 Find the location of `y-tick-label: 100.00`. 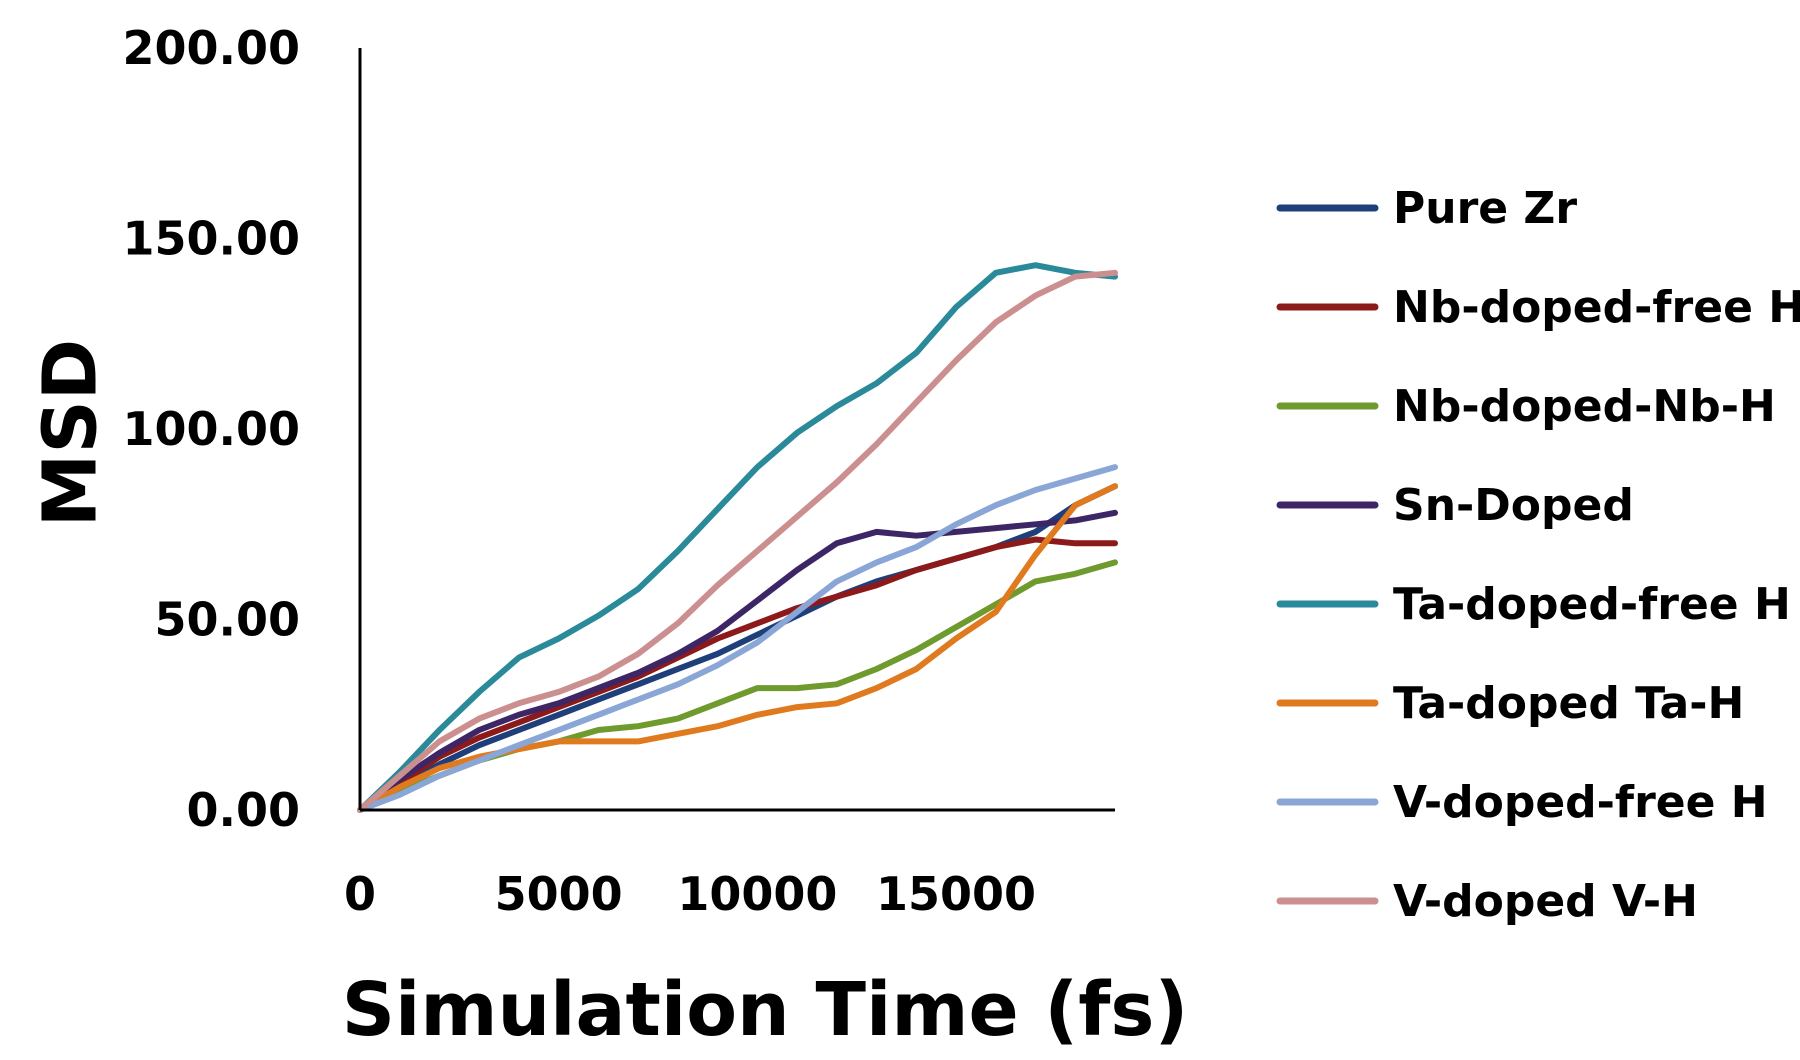

y-tick-label: 100.00 is located at coordinates (211, 429).